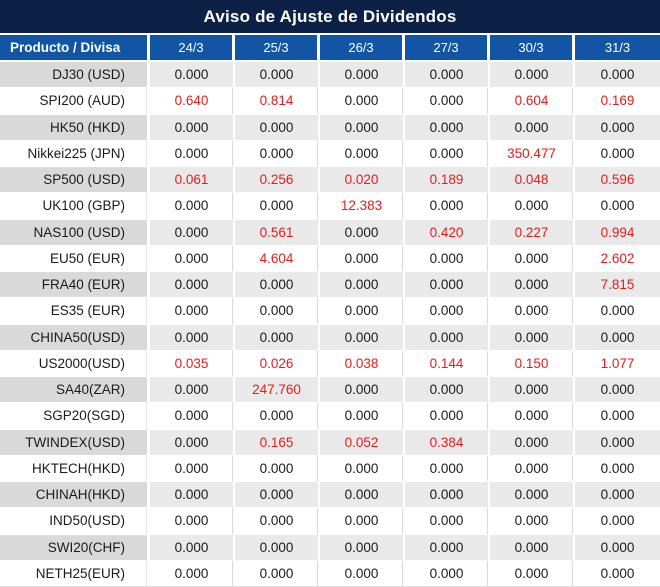  I want to click on dividend-value: 0.020, so click(362, 180).